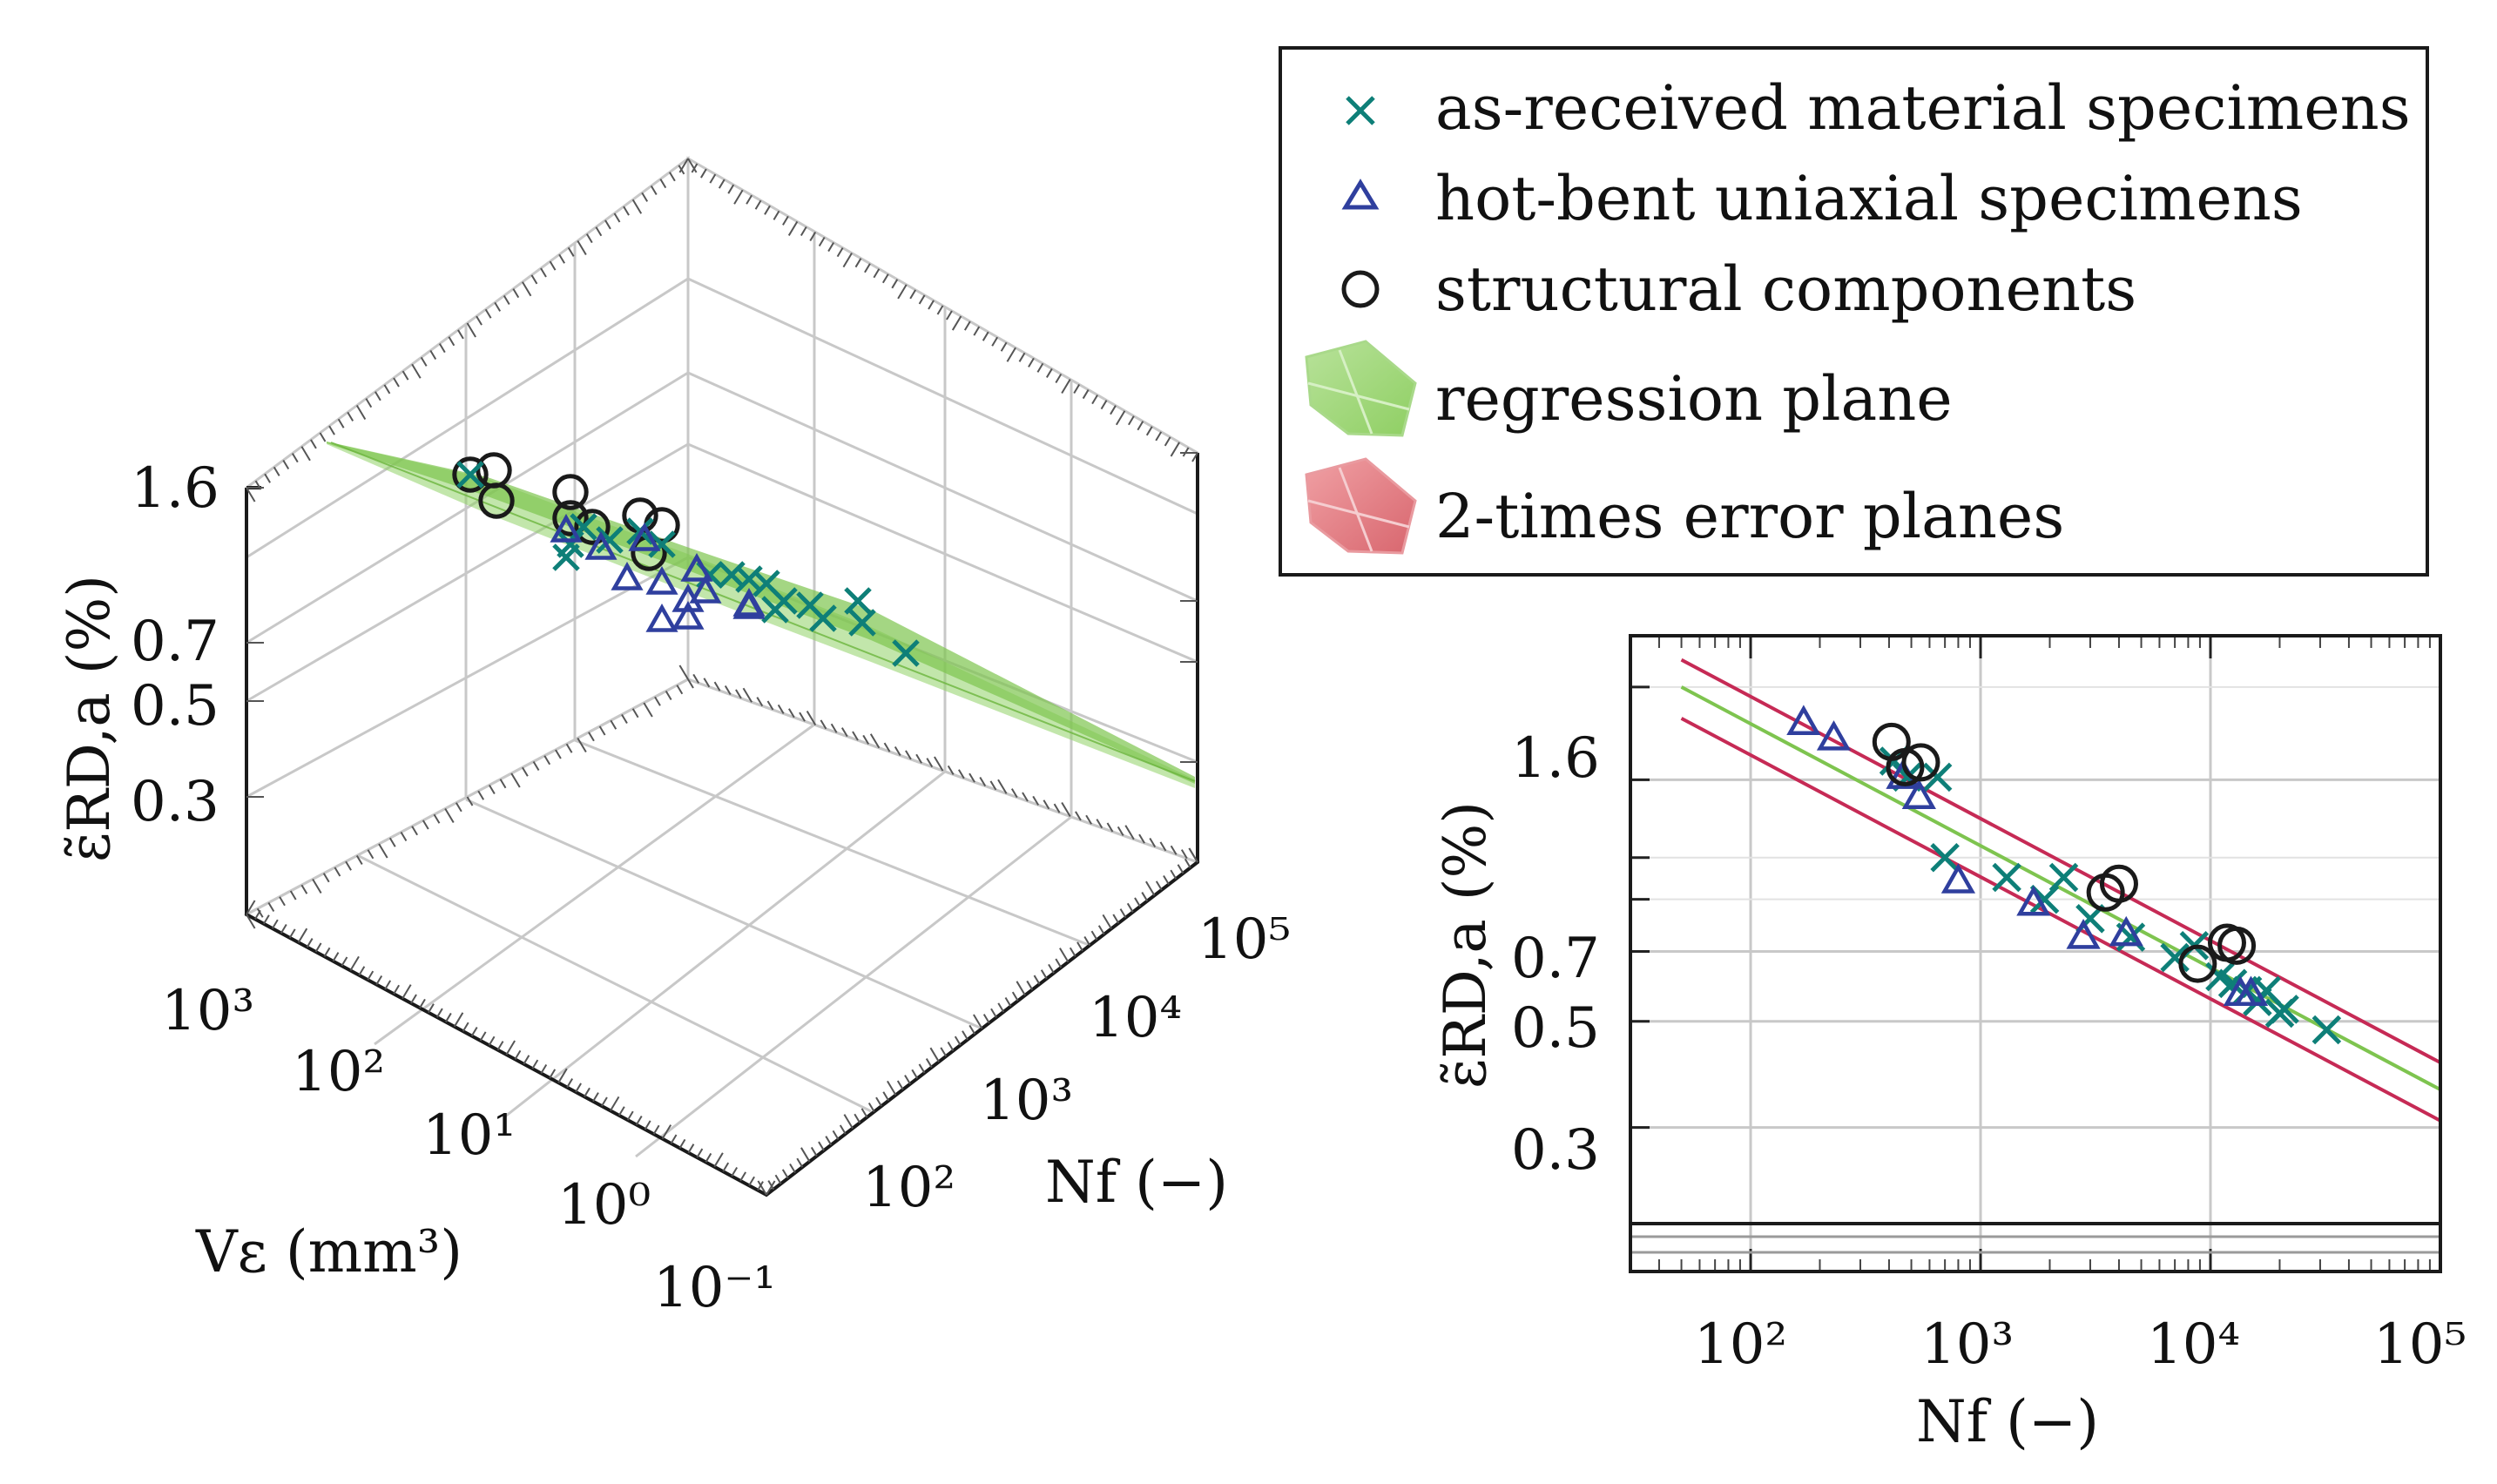  What do you see at coordinates (714, 1288) in the screenshot?
I see `v-tick-label: 10⁻¹` at bounding box center [714, 1288].